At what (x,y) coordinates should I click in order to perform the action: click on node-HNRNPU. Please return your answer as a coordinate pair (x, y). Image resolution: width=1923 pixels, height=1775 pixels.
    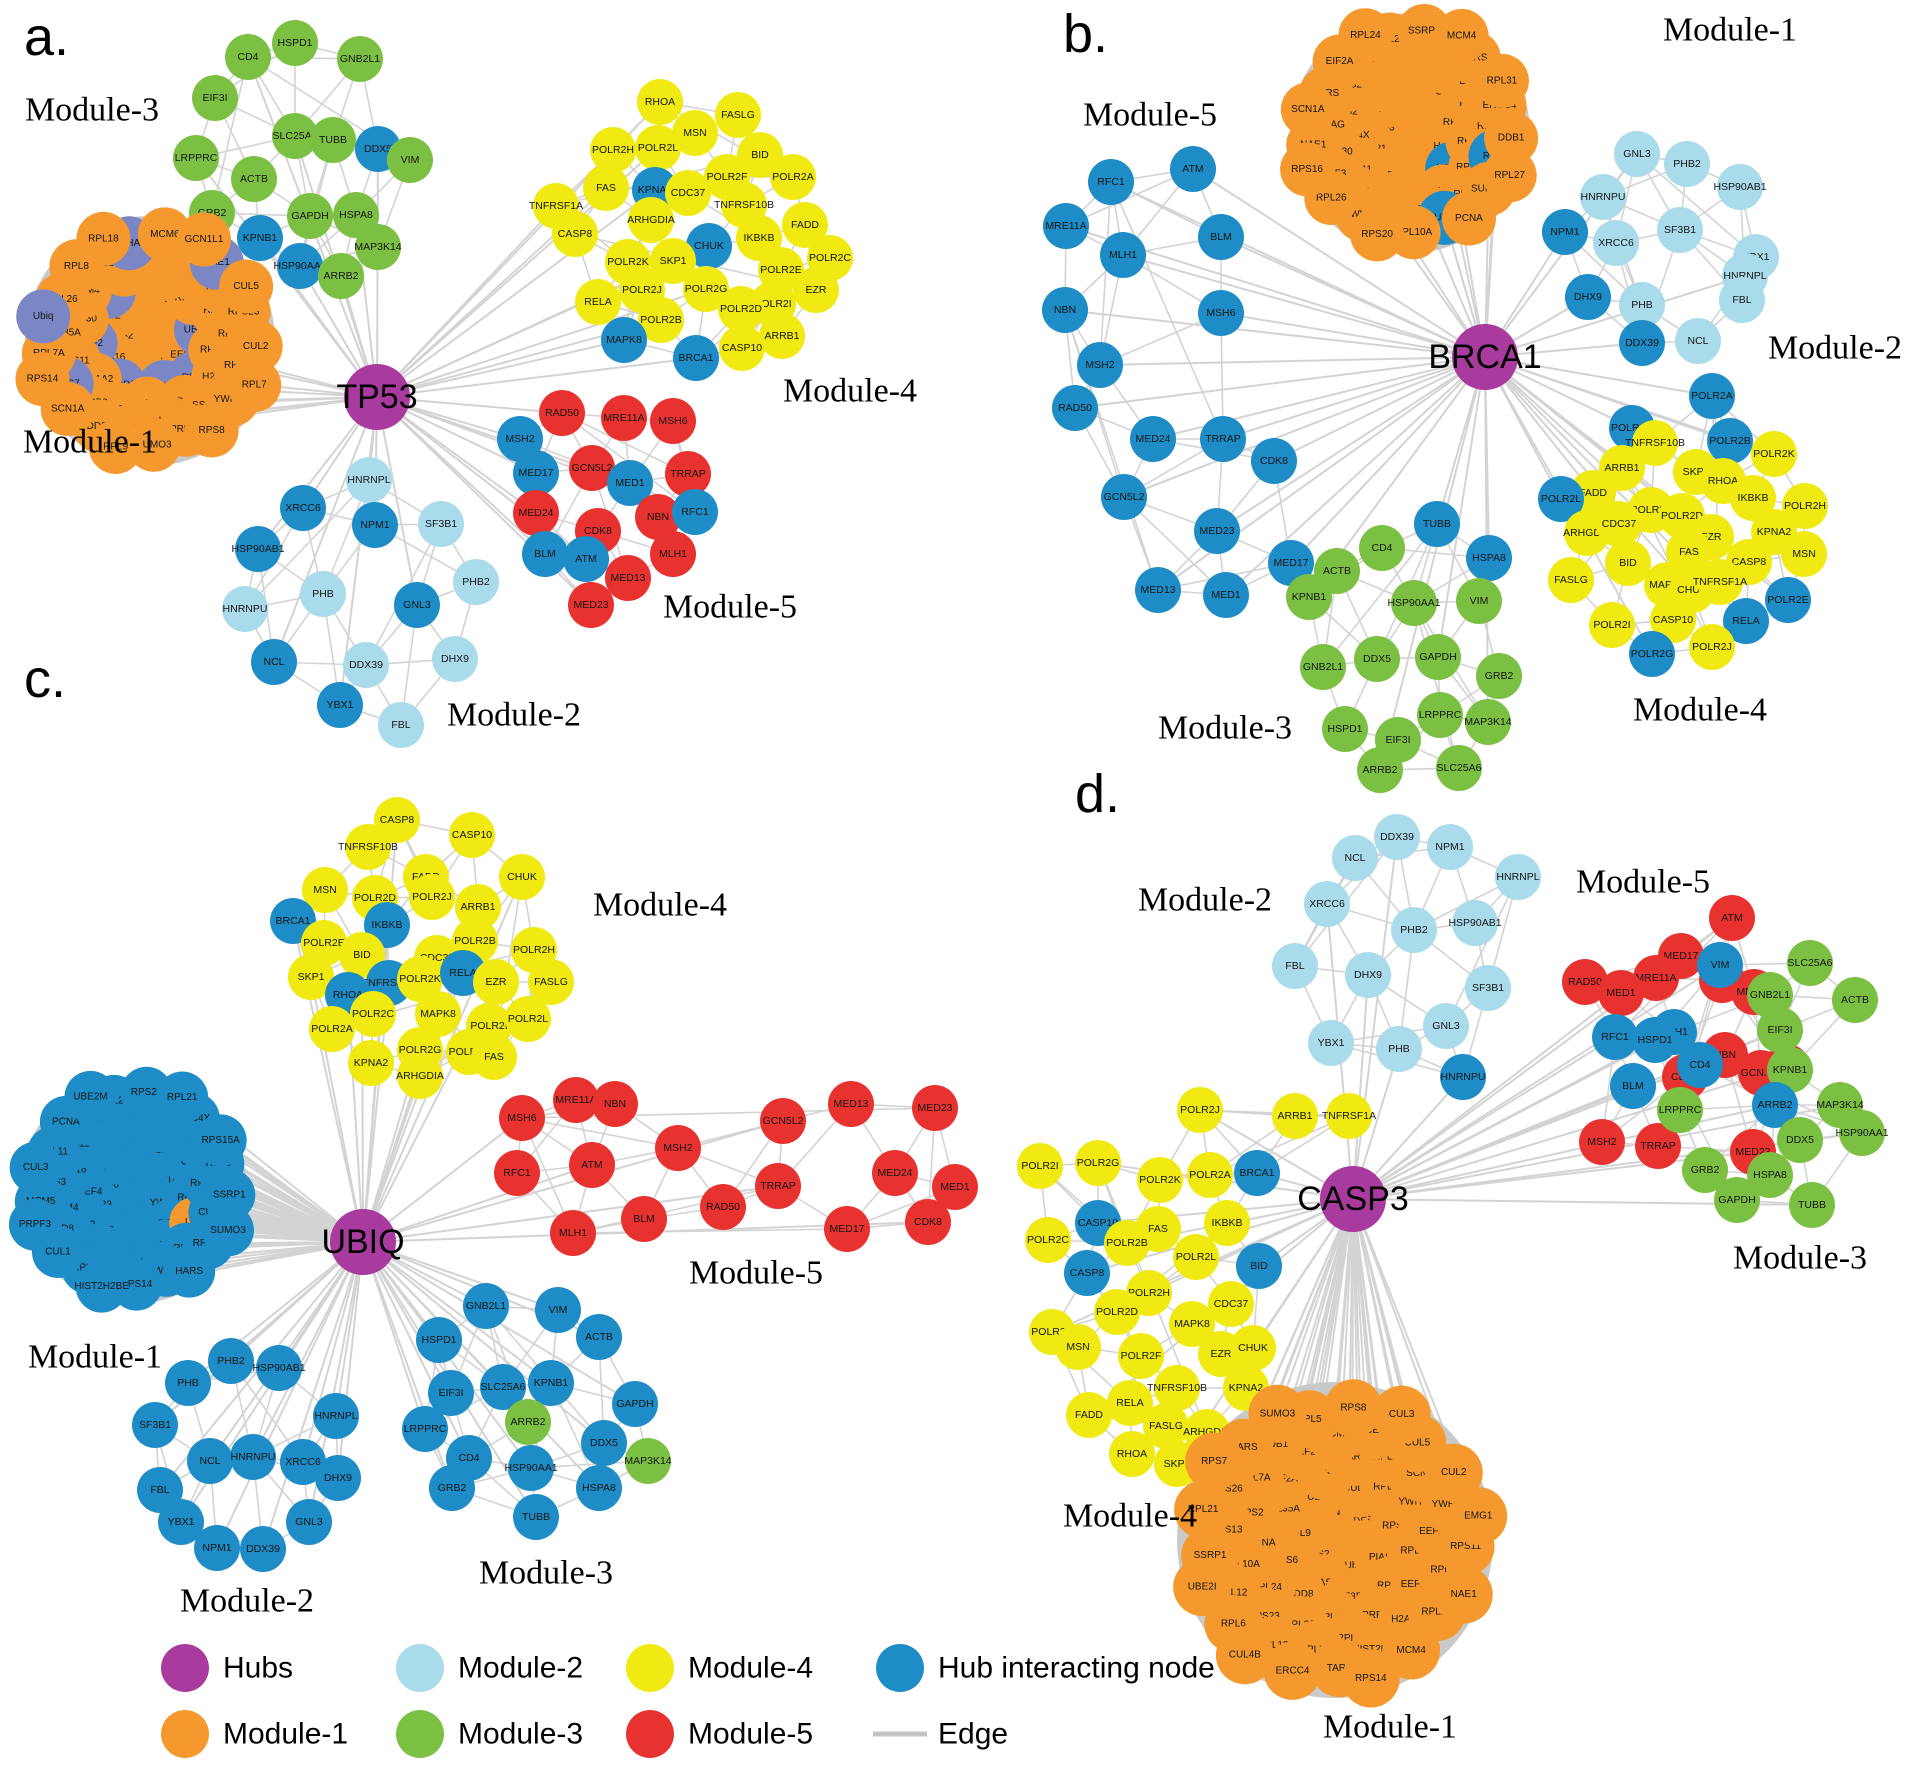
    Looking at the image, I should click on (1603, 197).